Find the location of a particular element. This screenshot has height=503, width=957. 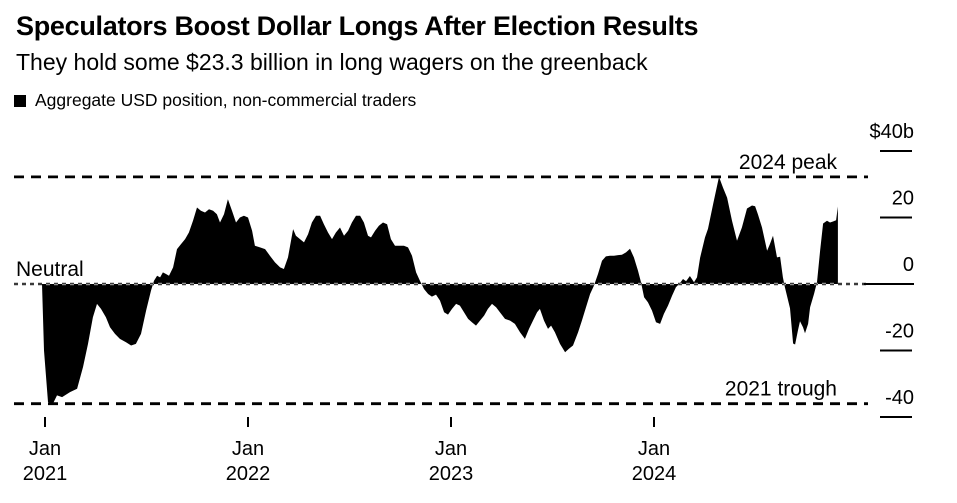

y-axis-label: 20 is located at coordinates (903, 199).